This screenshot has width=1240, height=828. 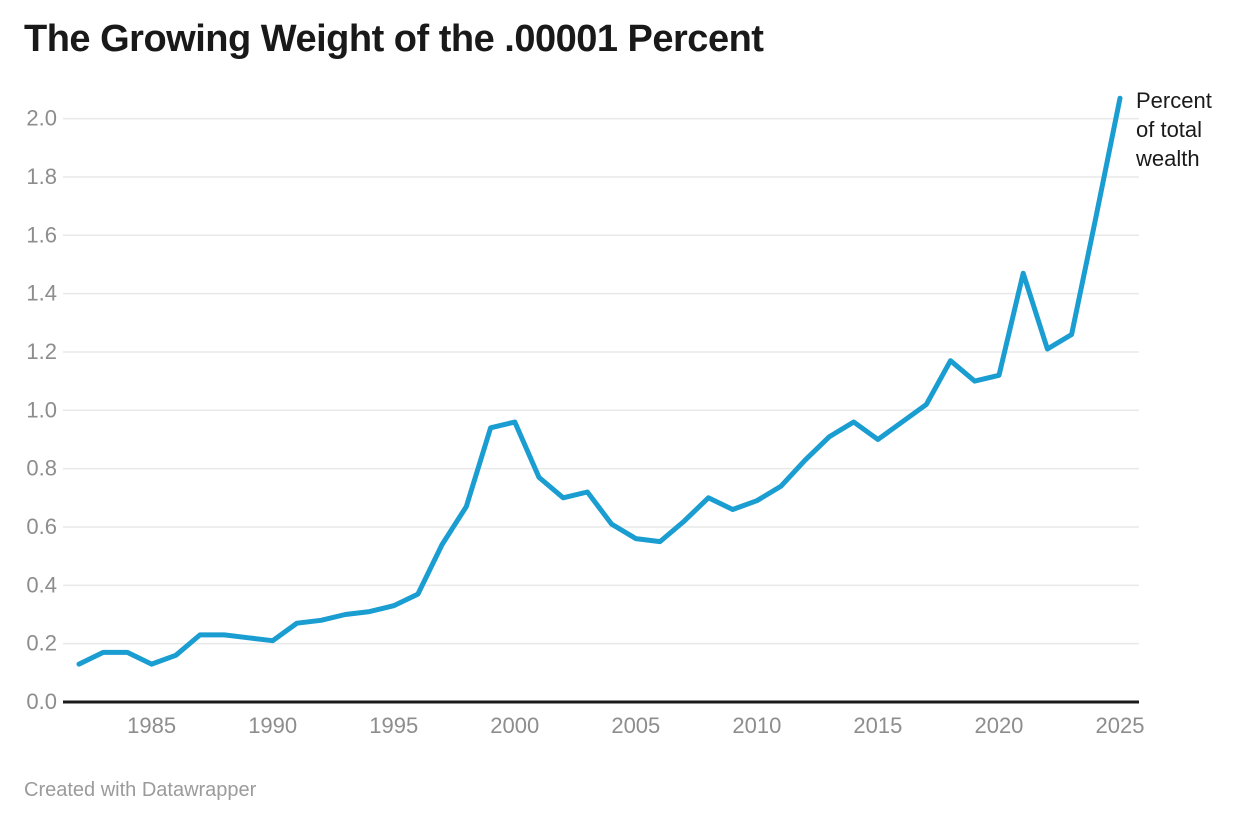 I want to click on y-tick-label: 1.8, so click(x=41, y=176).